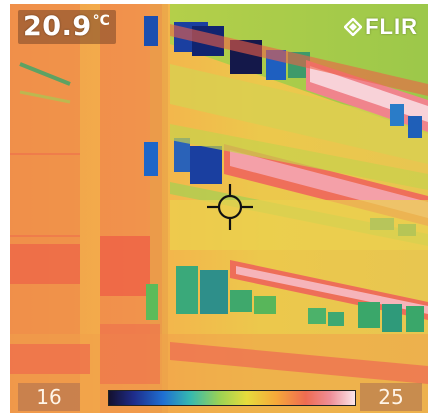 This screenshot has width=437, height=415. Describe the element at coordinates (391, 26) in the screenshot. I see `brand-name: FLIR` at that location.